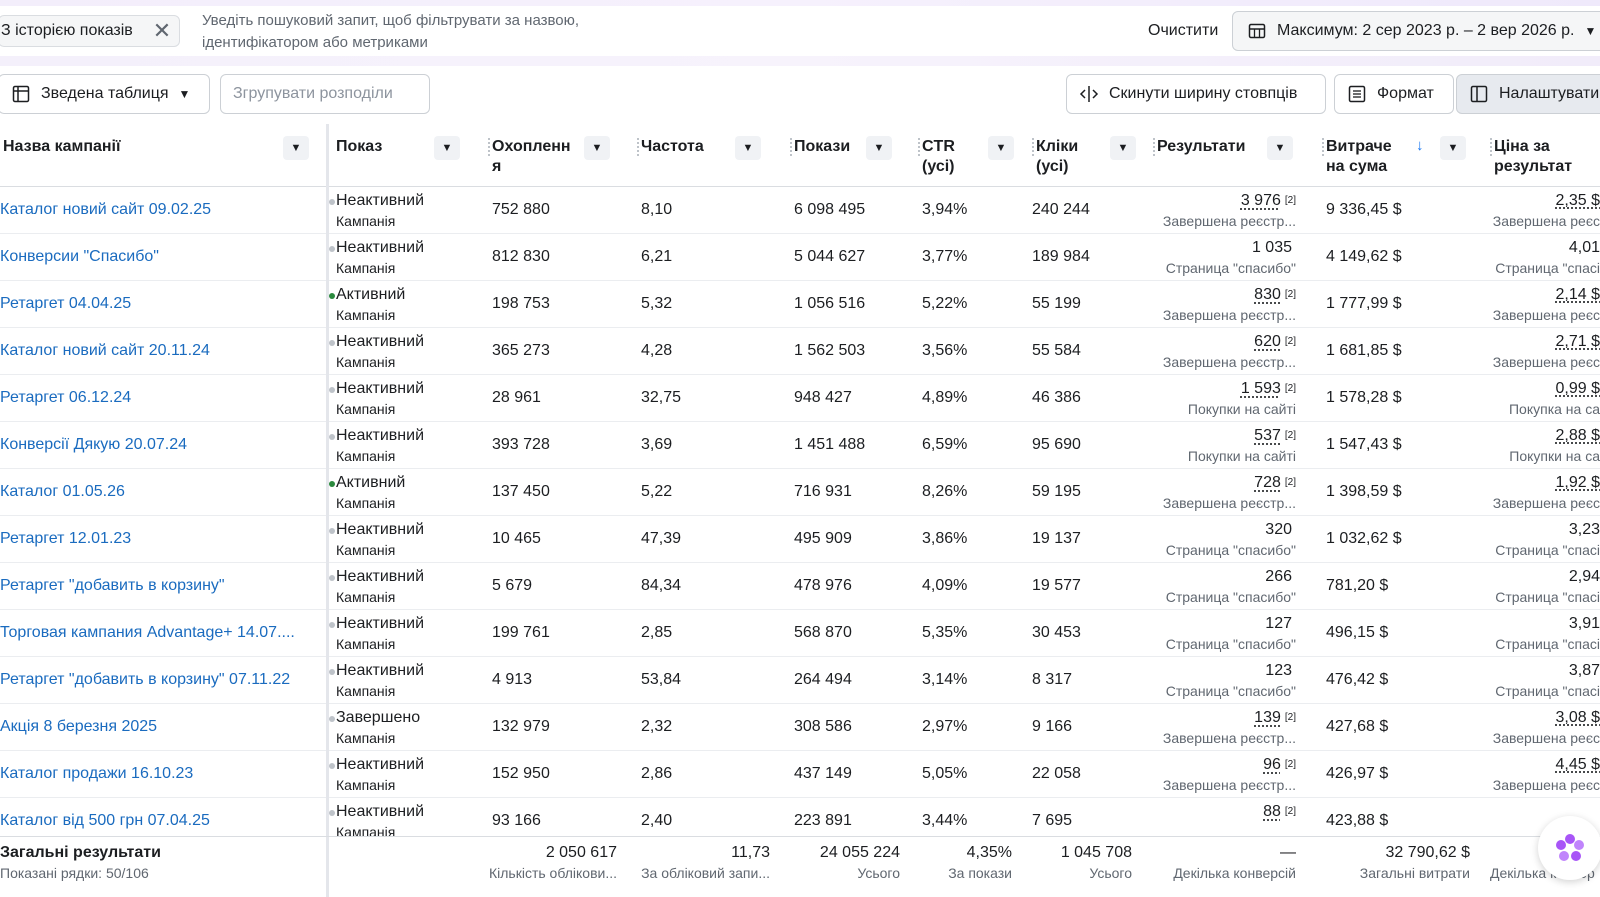  What do you see at coordinates (840, 863) in the screenshot?
I see `total-impressions: 24 055 224 Усього` at bounding box center [840, 863].